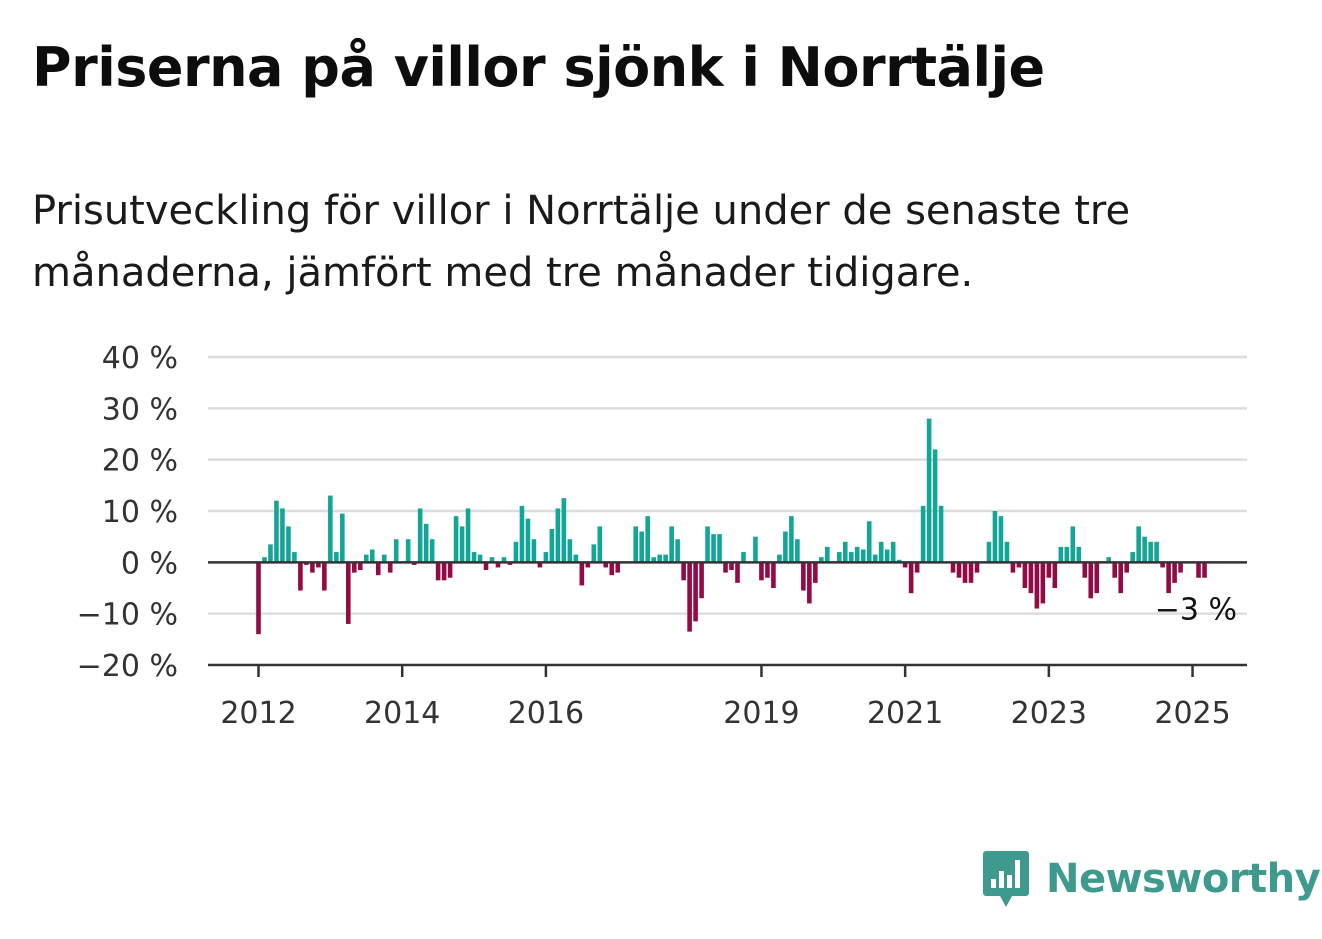 This screenshot has height=939, width=1322. What do you see at coordinates (1192, 713) in the screenshot?
I see `x-tick-label: 2025` at bounding box center [1192, 713].